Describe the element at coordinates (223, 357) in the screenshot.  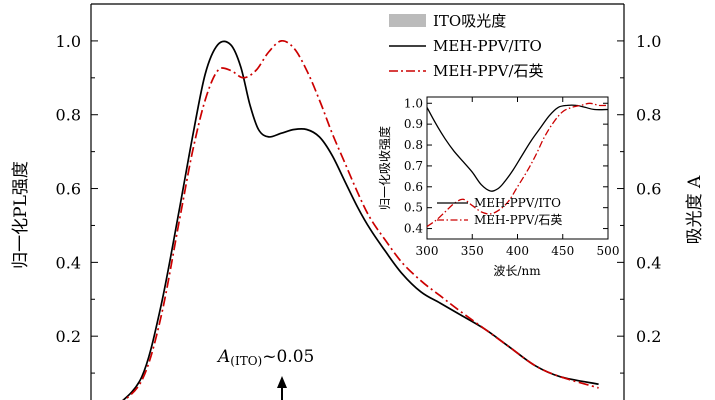
I see `annotation-main: A` at that location.